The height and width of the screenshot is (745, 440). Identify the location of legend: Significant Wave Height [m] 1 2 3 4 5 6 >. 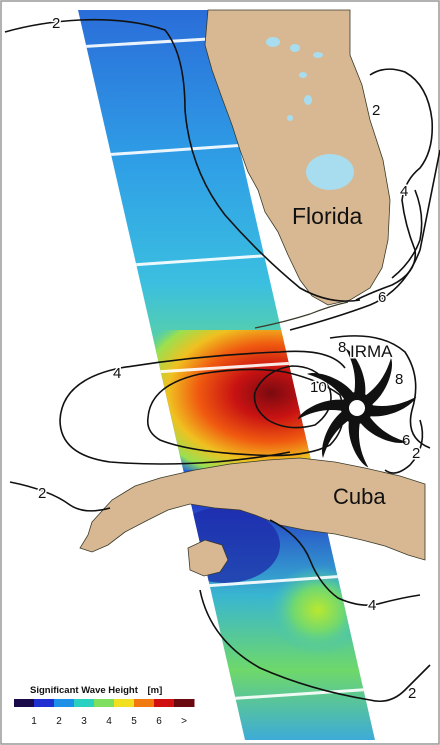
(104, 706).